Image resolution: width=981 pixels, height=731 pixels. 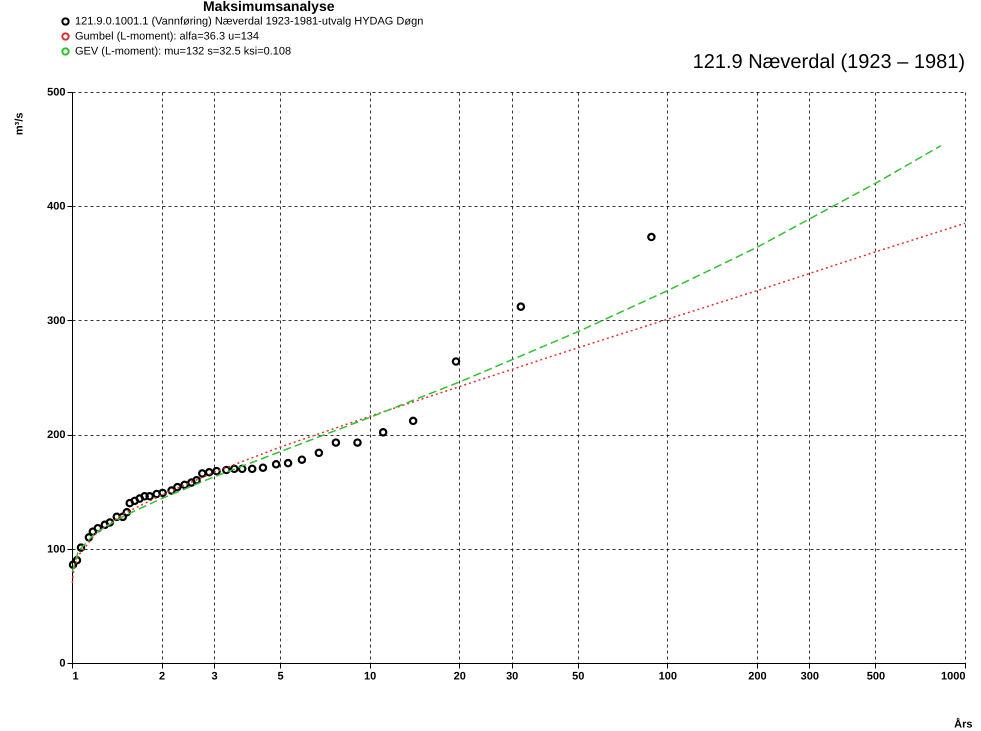 I want to click on y-tick-label: 500, so click(x=56, y=92).